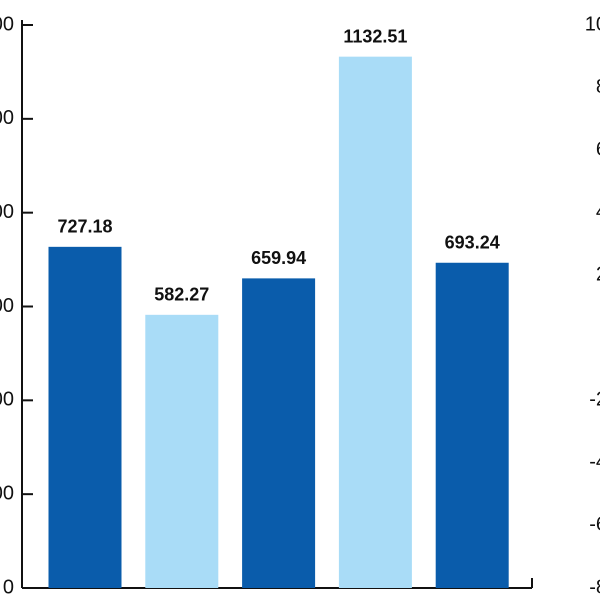 Image resolution: width=600 pixels, height=600 pixels. Describe the element at coordinates (7, 118) in the screenshot. I see `y-tick-label: 1000` at that location.